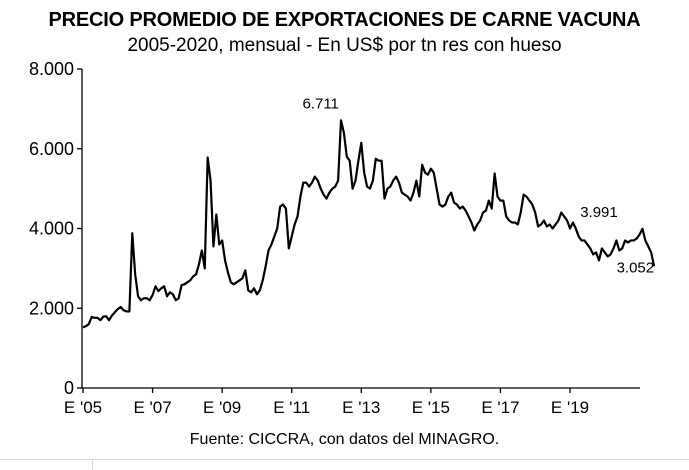 The height and width of the screenshot is (470, 689). I want to click on data-label: 3.052, so click(636, 267).